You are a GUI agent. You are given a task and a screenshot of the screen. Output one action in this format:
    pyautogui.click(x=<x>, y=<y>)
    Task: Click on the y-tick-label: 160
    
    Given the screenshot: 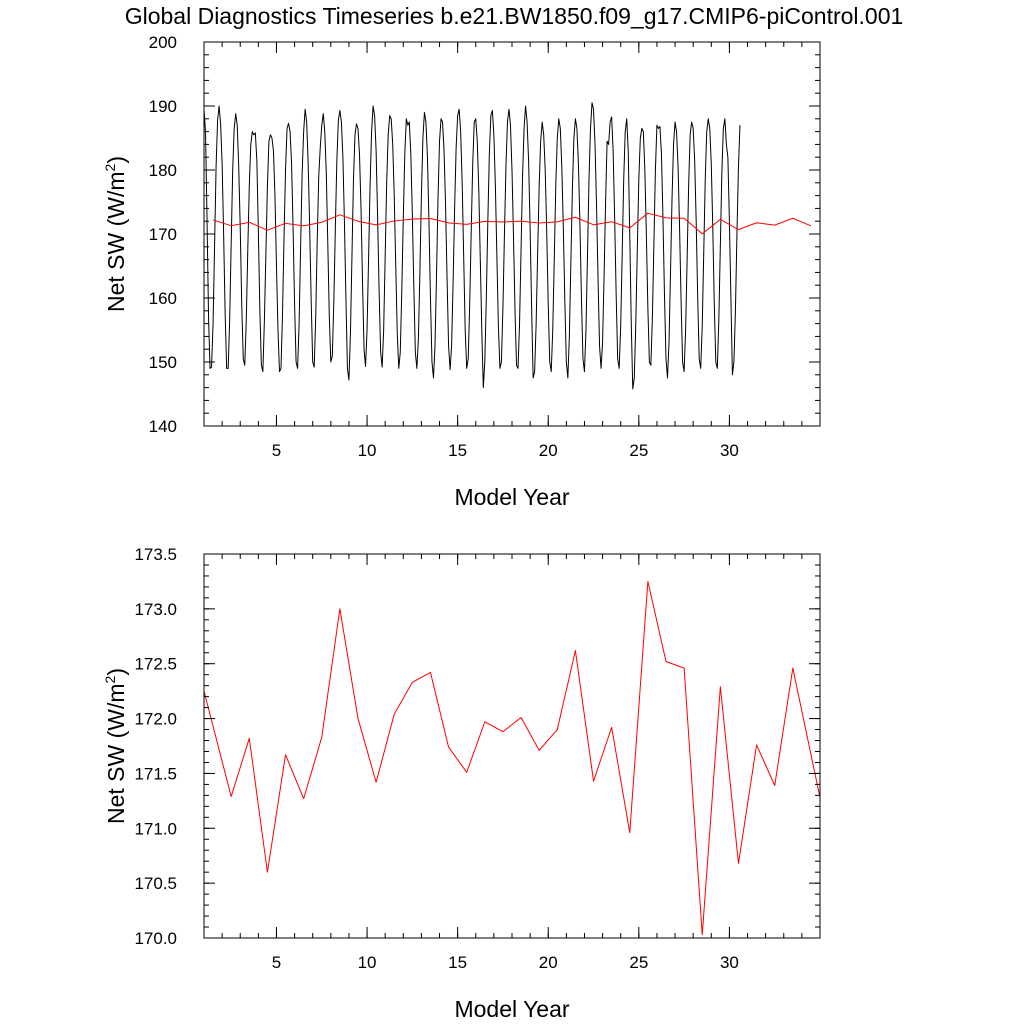 What is the action you would take?
    pyautogui.click(x=163, y=298)
    